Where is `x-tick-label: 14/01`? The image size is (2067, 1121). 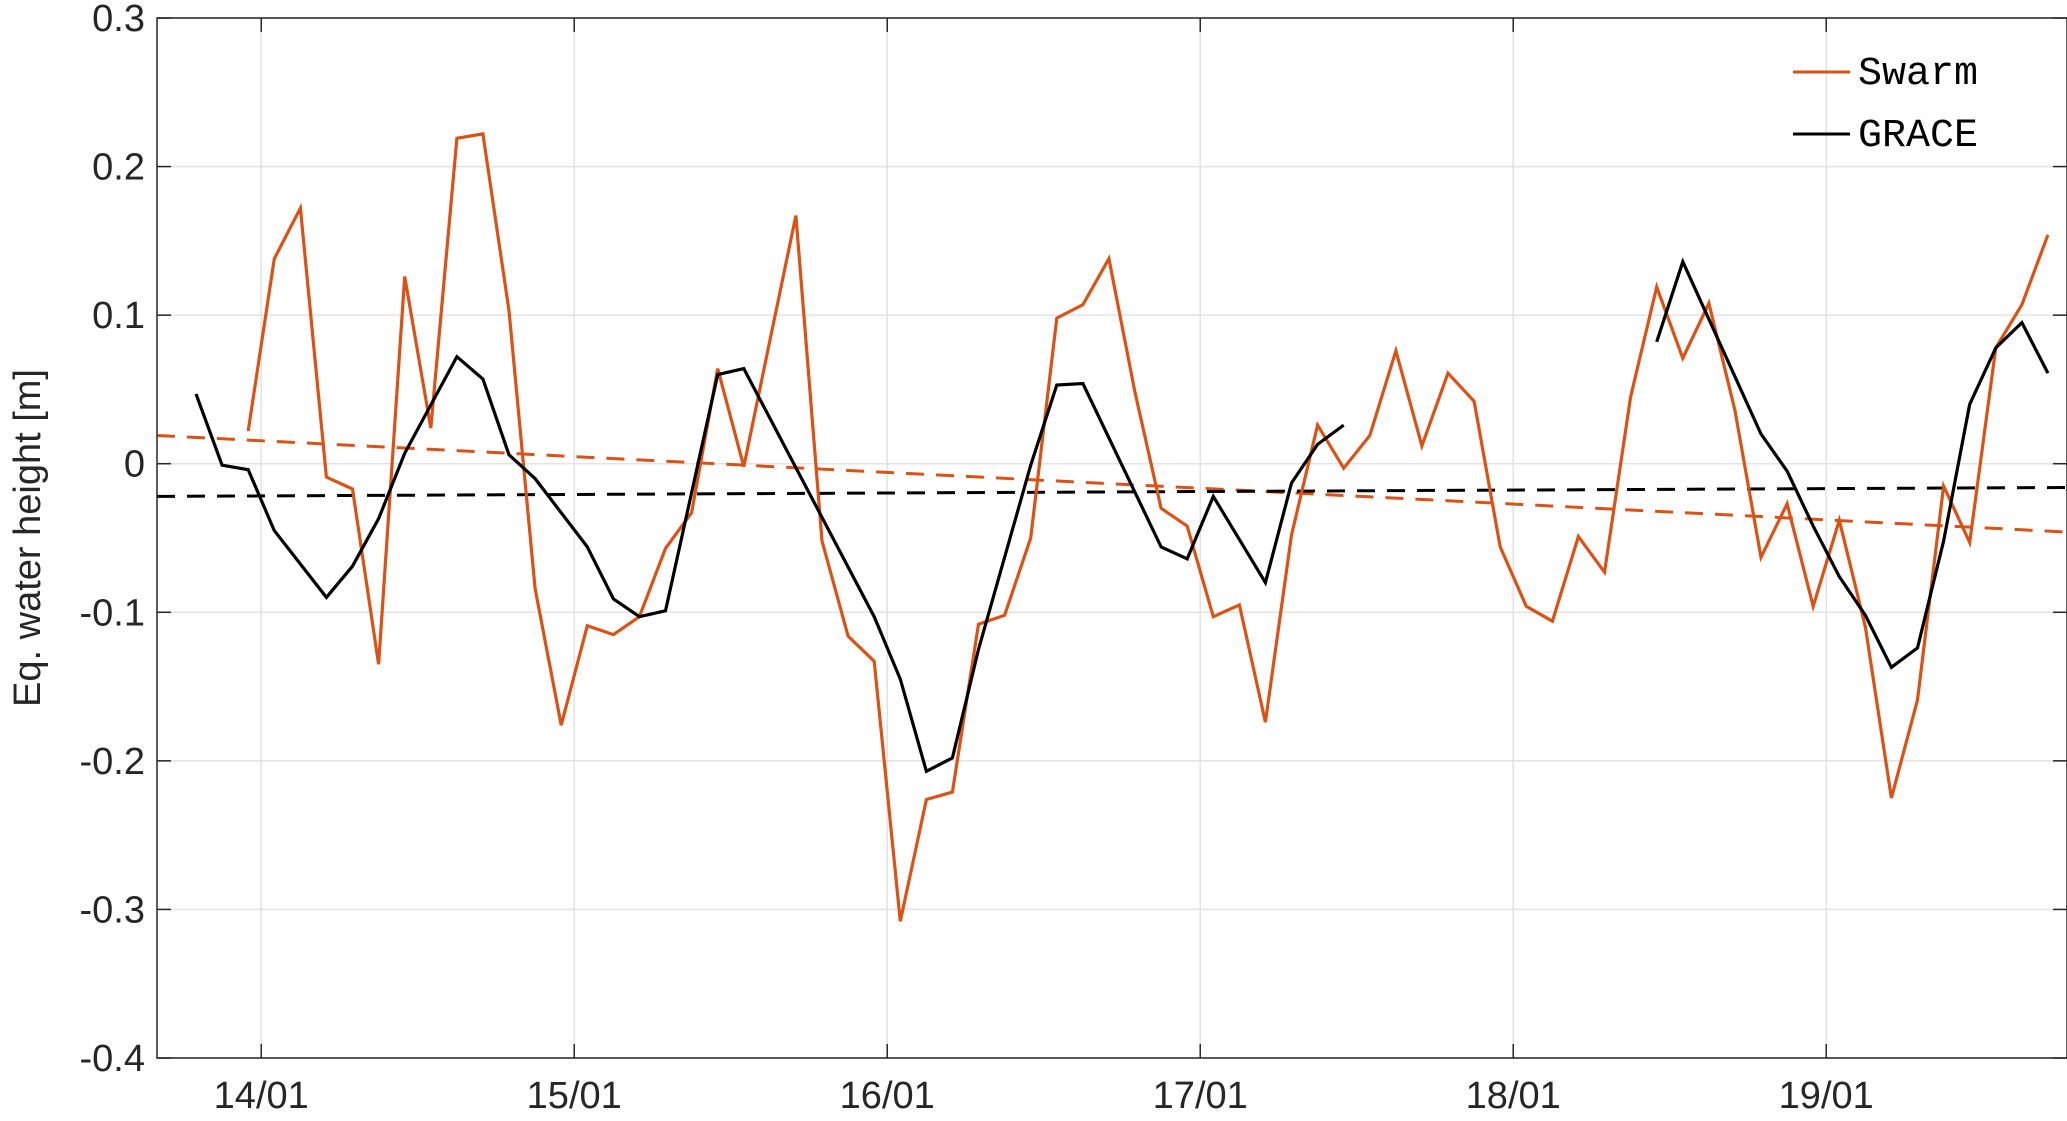 x-tick-label: 14/01 is located at coordinates (261, 1096).